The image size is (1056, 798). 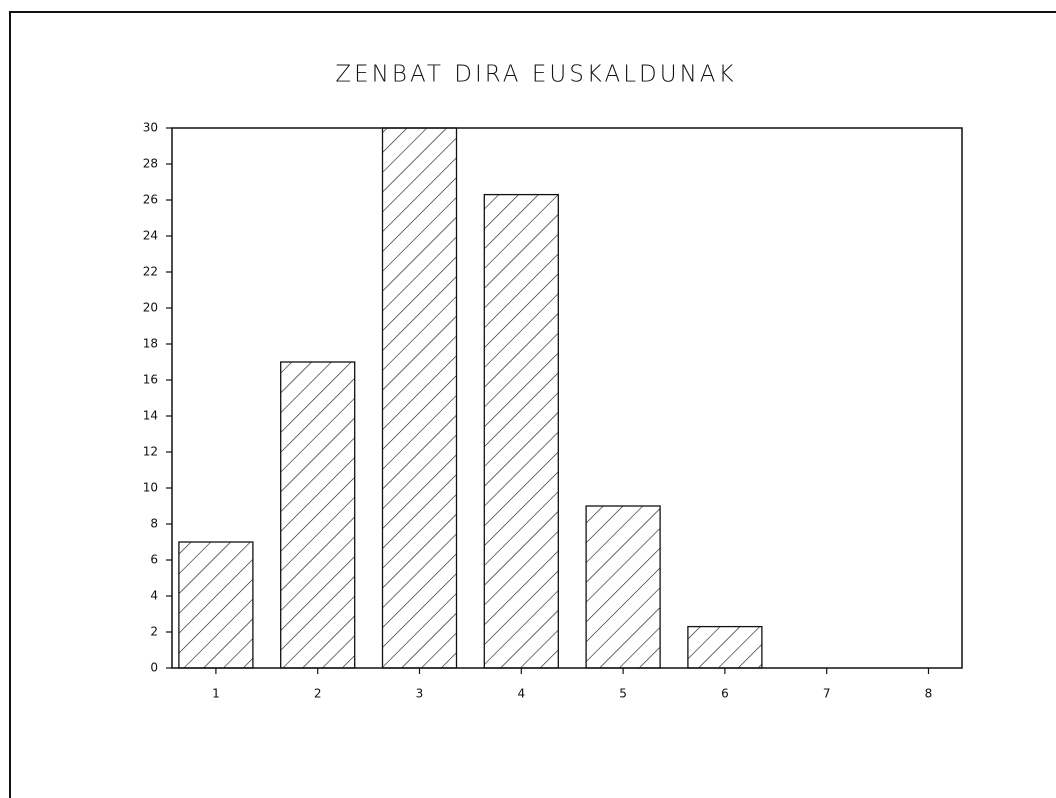 I want to click on y-tick-label: 2, so click(x=154, y=632).